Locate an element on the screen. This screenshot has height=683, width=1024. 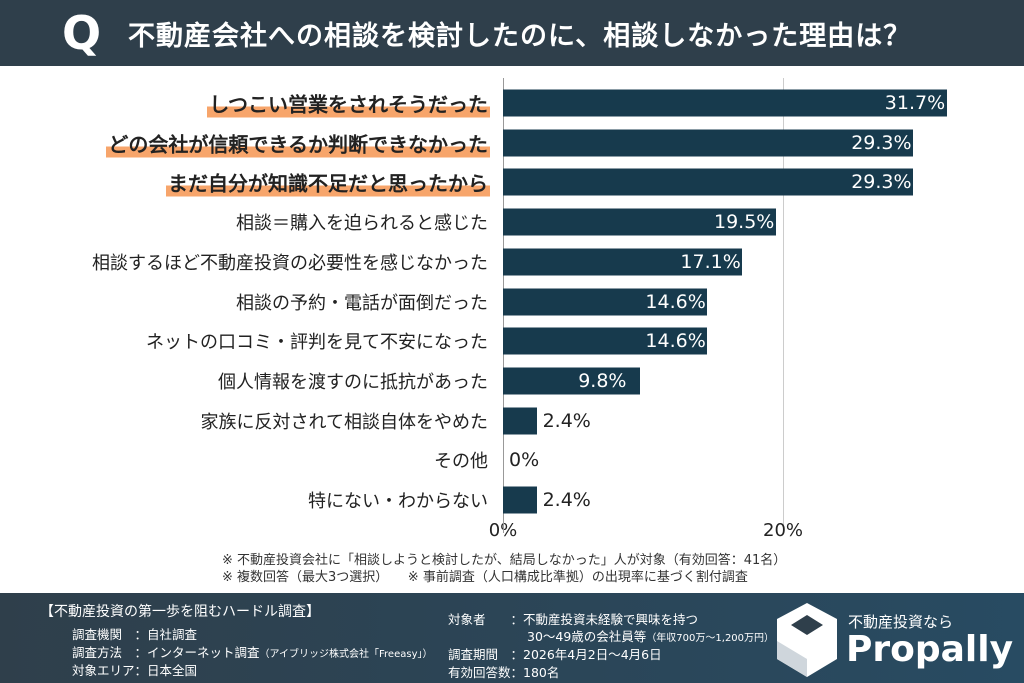
survey-responses: 有効回答数：180名 is located at coordinates (504, 672).